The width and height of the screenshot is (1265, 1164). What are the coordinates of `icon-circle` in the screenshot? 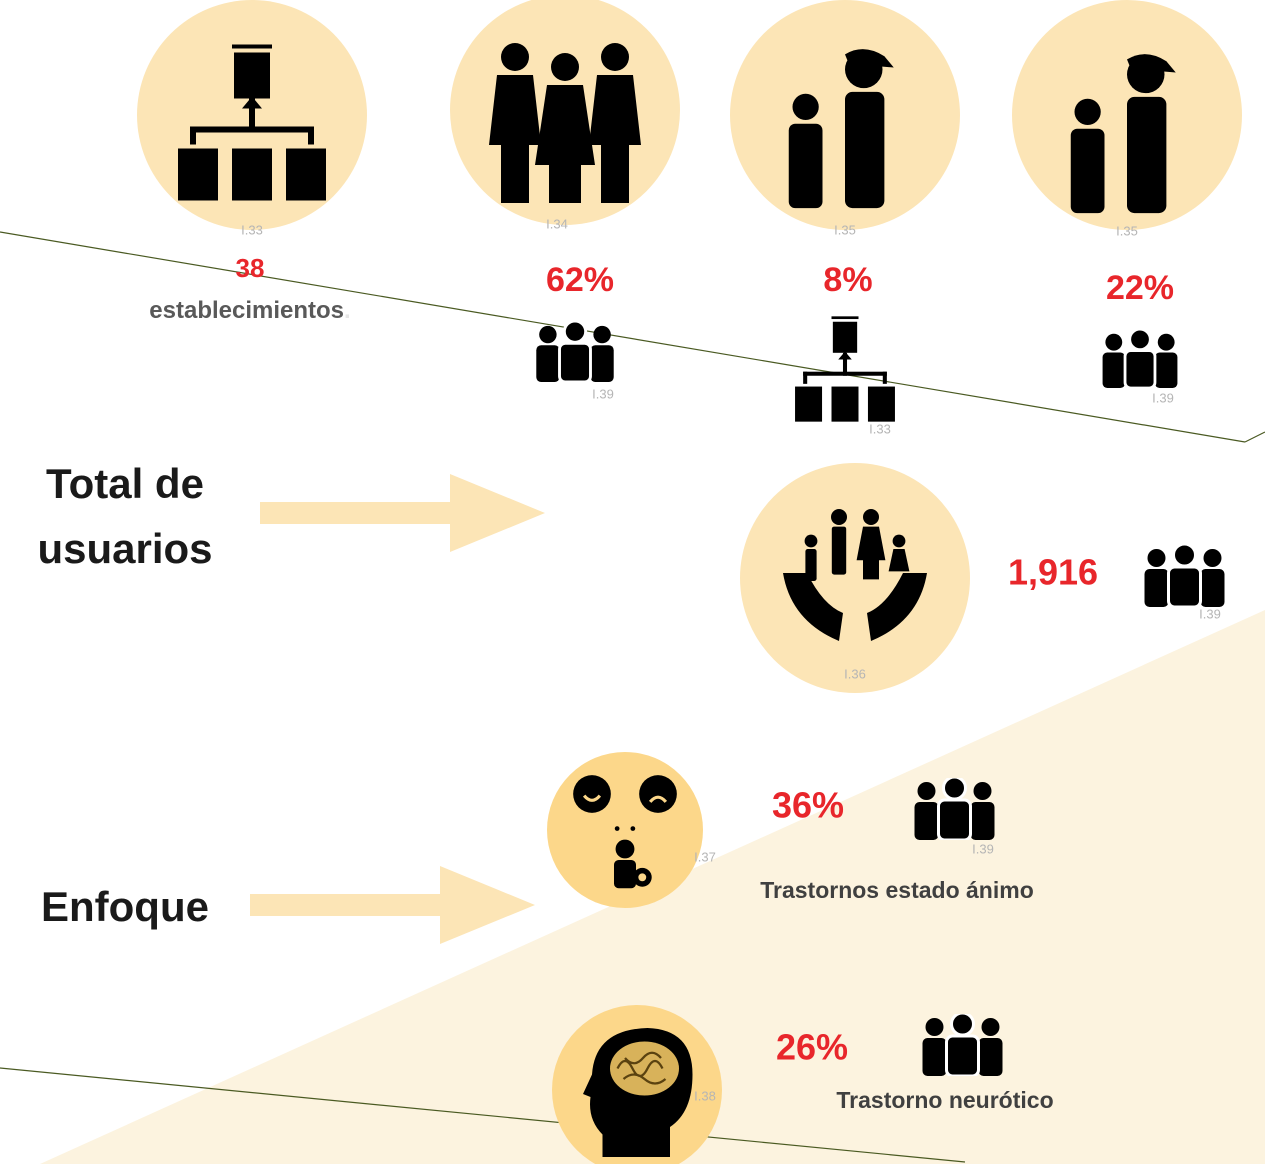 It's located at (855, 578).